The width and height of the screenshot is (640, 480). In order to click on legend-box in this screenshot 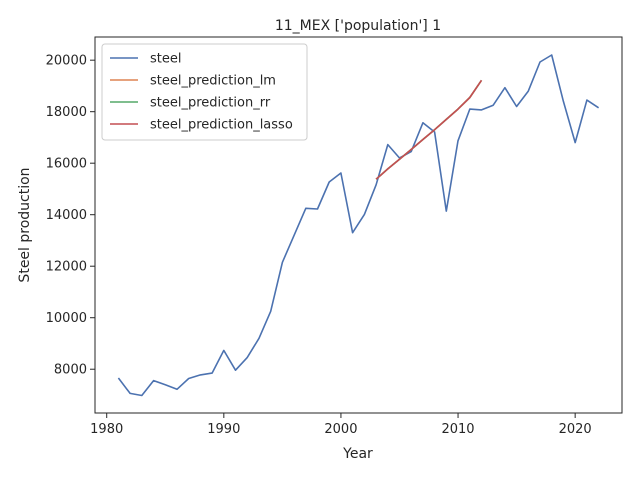, I will do `click(204, 92)`.